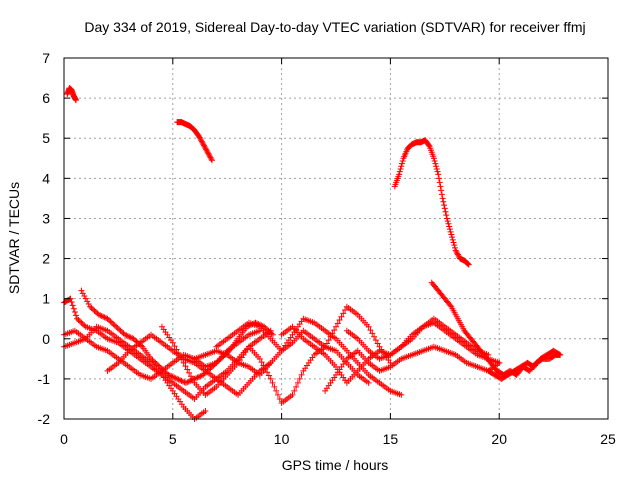 The height and width of the screenshot is (480, 640). Describe the element at coordinates (173, 439) in the screenshot. I see `x-tick-label: 5` at that location.